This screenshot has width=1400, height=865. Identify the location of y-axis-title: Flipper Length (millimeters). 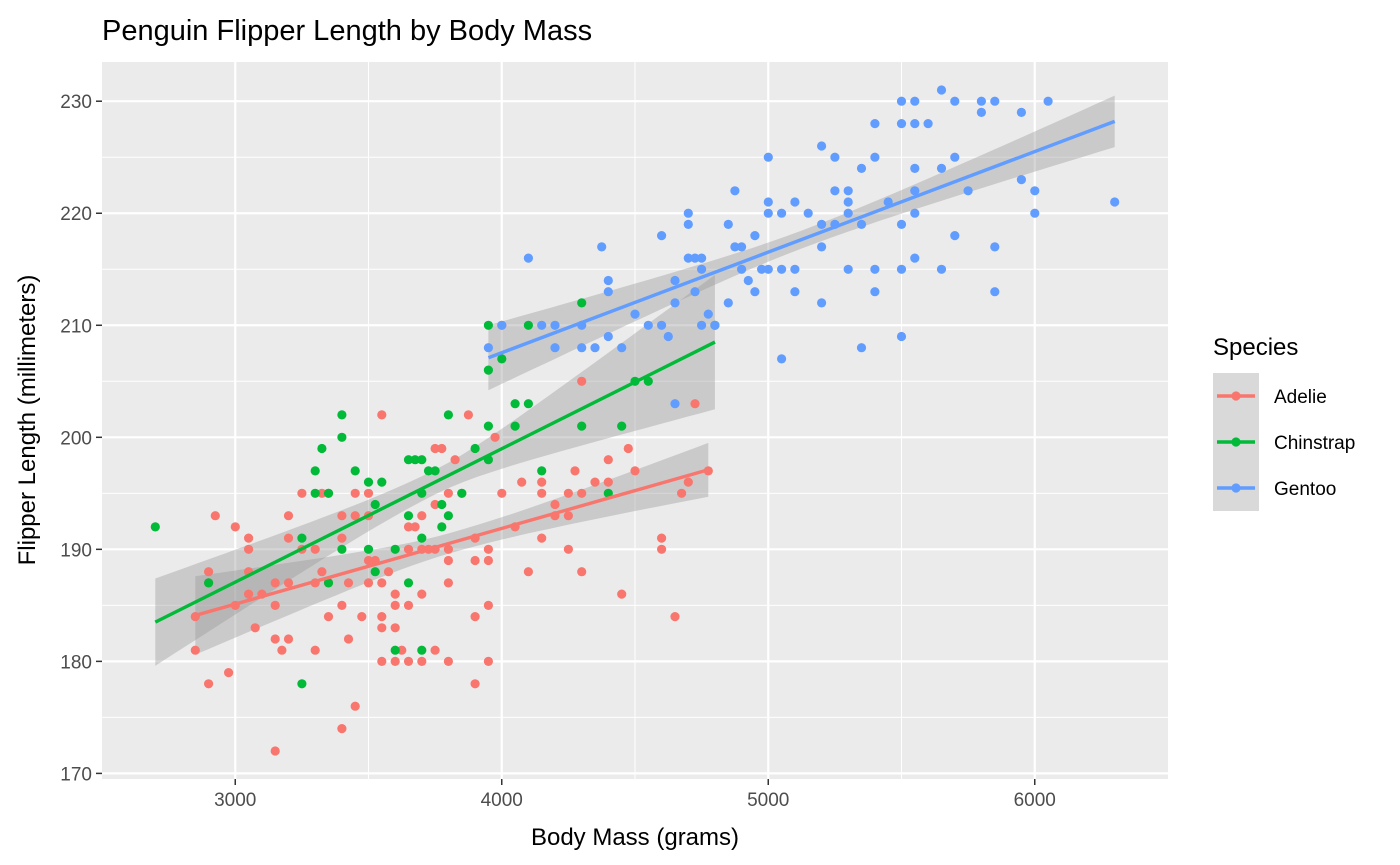
(27, 420).